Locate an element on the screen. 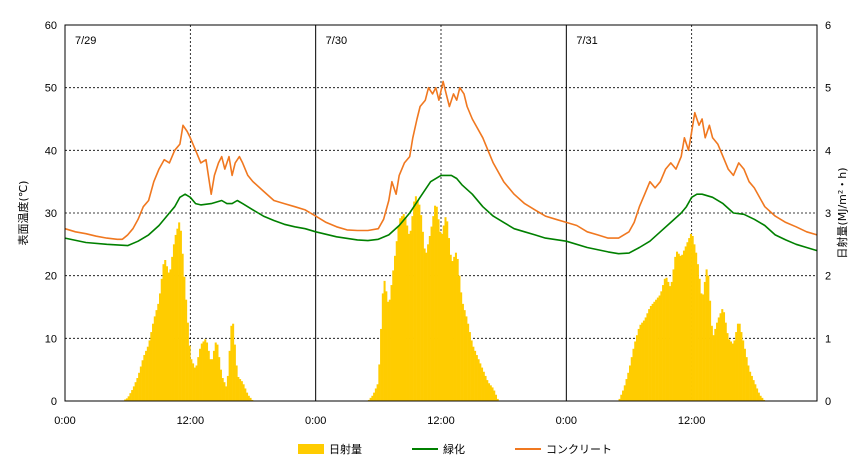 Image resolution: width=865 pixels, height=469 pixels. left-tick-label: 10 is located at coordinates (51, 339).